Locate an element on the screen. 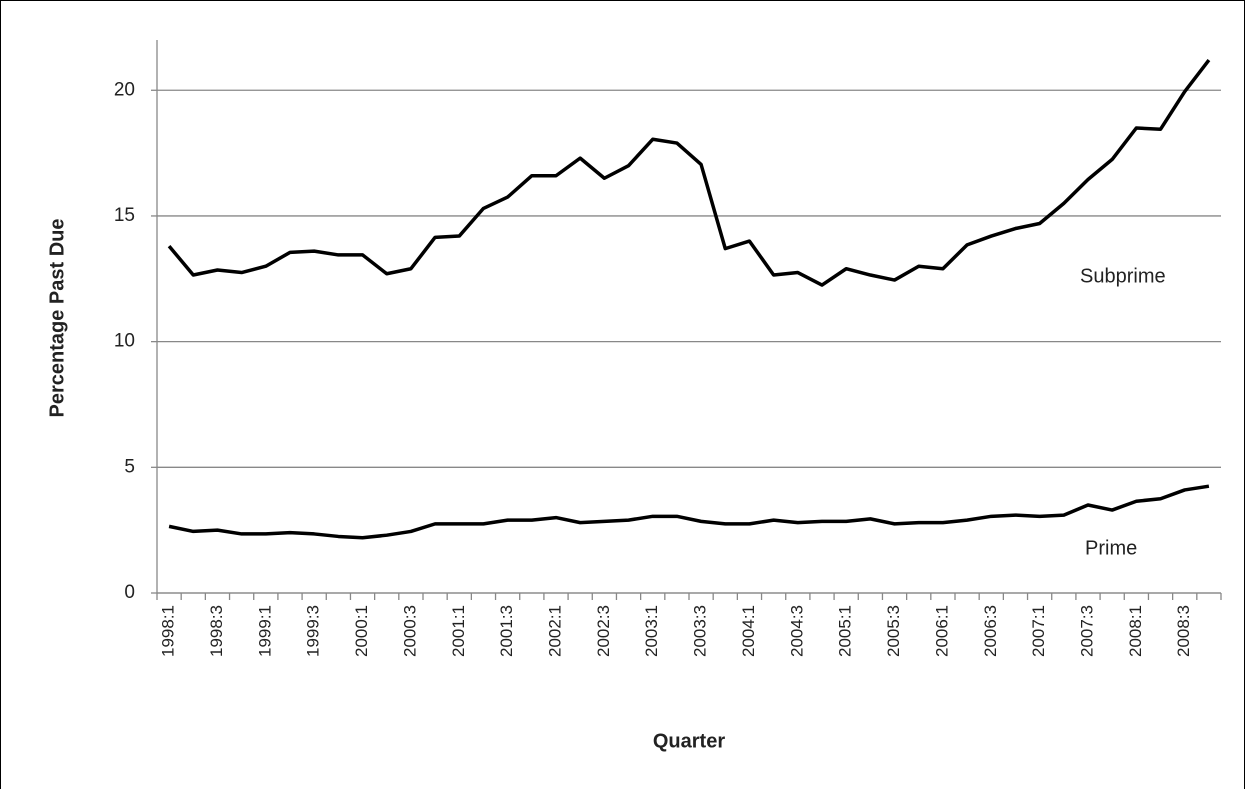 The width and height of the screenshot is (1245, 789). x-tick-label: 2006:1 is located at coordinates (941, 631).